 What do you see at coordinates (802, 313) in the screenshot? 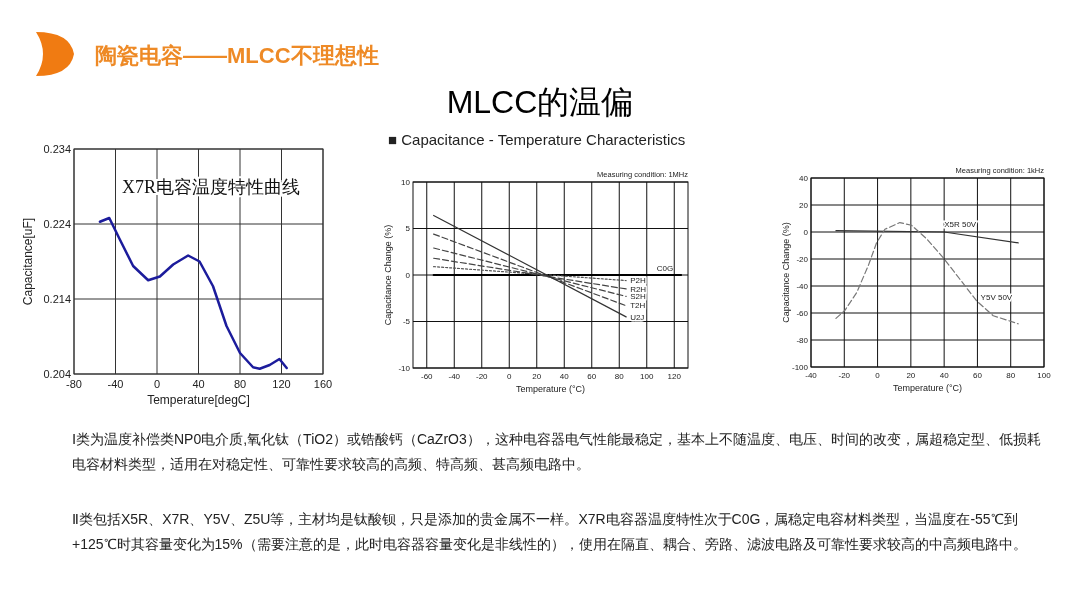
I see `y-tick-label: -60` at bounding box center [802, 313].